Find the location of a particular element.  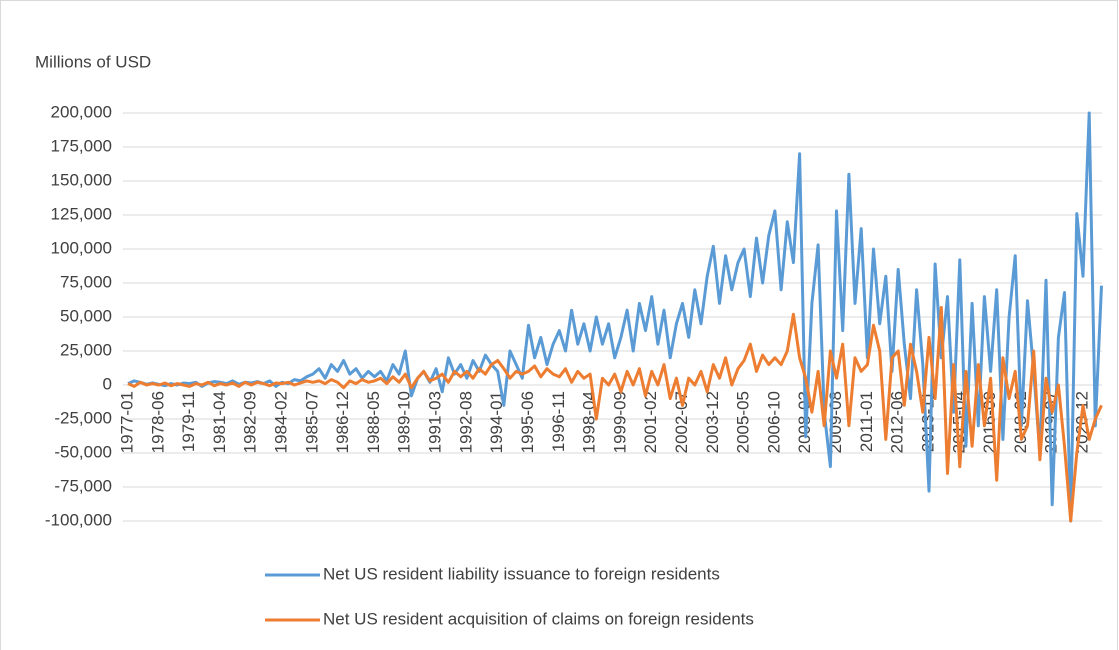

y-tick-label: 200,000 is located at coordinates (81, 111).